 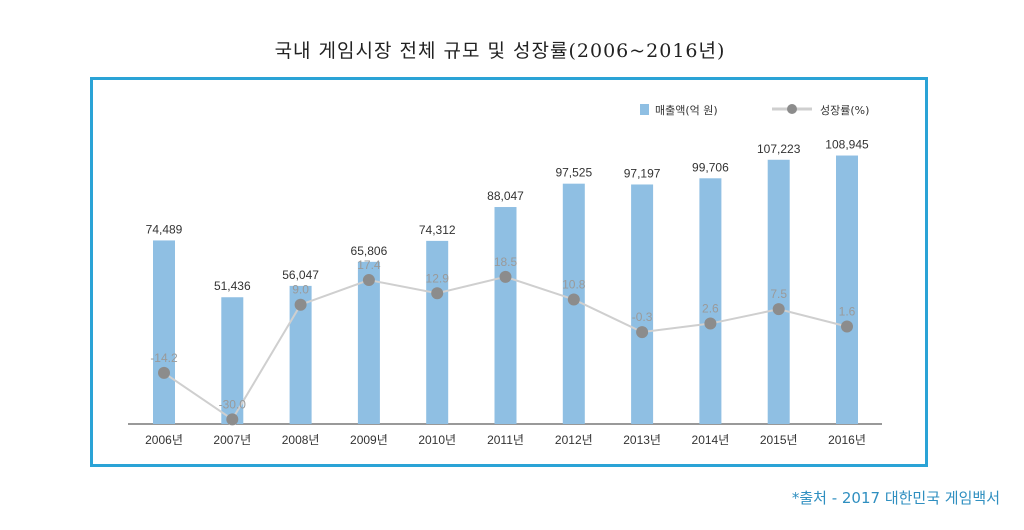 What do you see at coordinates (574, 440) in the screenshot?
I see `x-tick-label: 2012년` at bounding box center [574, 440].